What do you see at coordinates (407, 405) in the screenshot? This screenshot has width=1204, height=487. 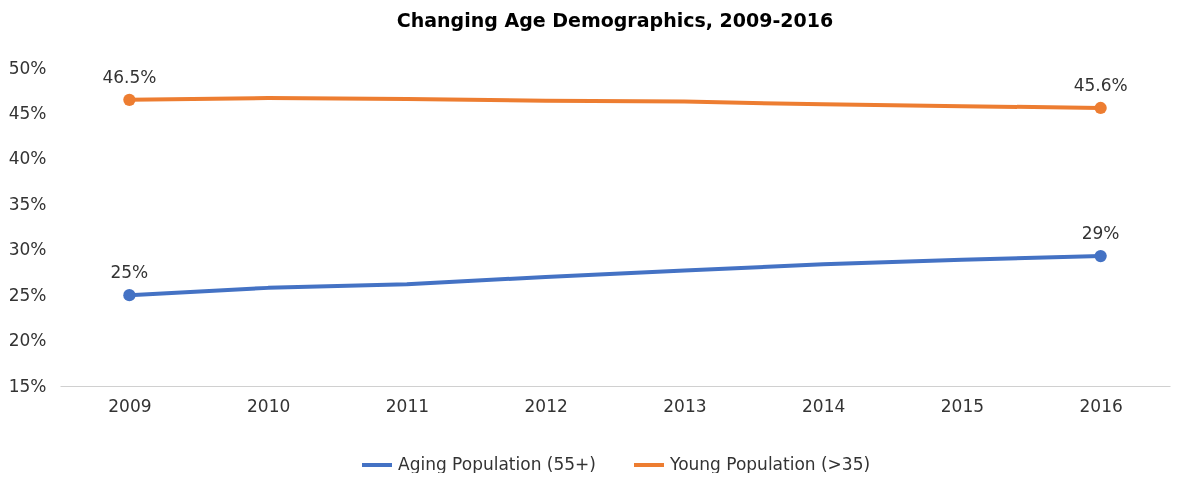 I see `x-tick-label: 2011` at bounding box center [407, 405].